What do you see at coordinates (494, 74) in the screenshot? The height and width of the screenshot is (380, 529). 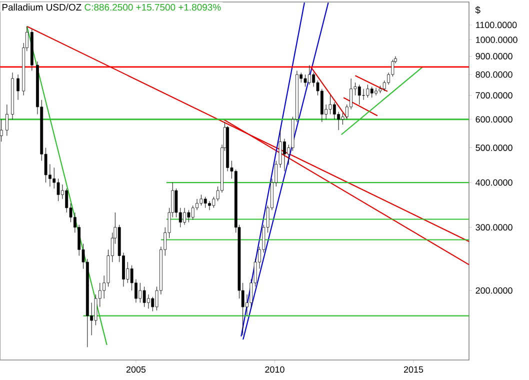 I see `y-tick-label: 800.0000` at bounding box center [494, 74].